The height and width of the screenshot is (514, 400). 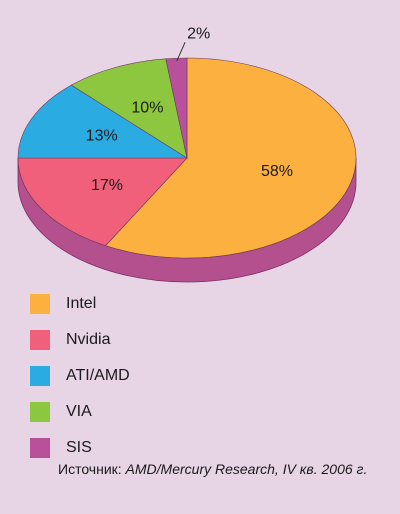 What do you see at coordinates (107, 185) in the screenshot?
I see `value-label: 17%` at bounding box center [107, 185].